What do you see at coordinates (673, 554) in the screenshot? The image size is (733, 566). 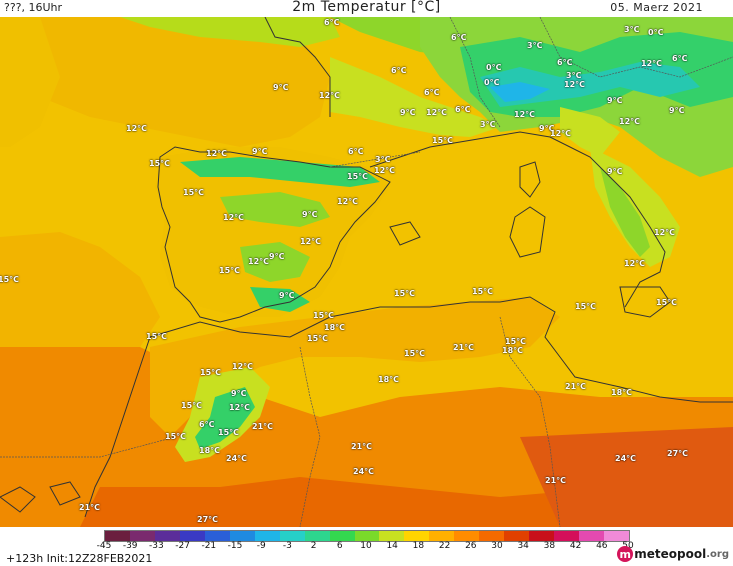 I see `meteopool-logo: m meteopool .org` at bounding box center [673, 554].